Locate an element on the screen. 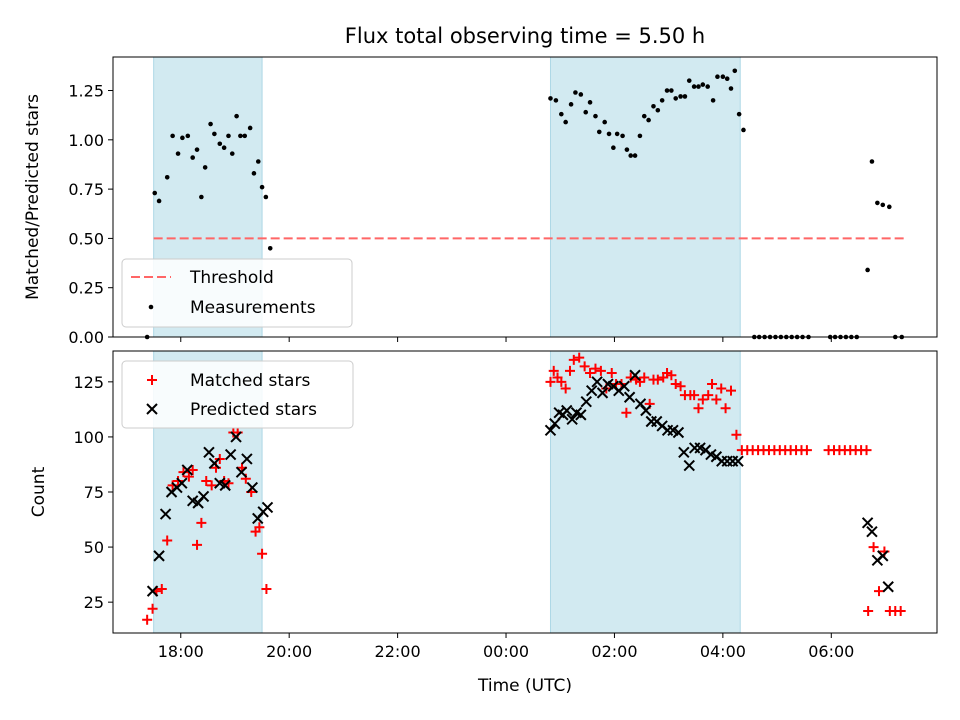 Image resolution: width=960 pixels, height=720 pixels. x-tick-label: 02:00 is located at coordinates (614, 651).